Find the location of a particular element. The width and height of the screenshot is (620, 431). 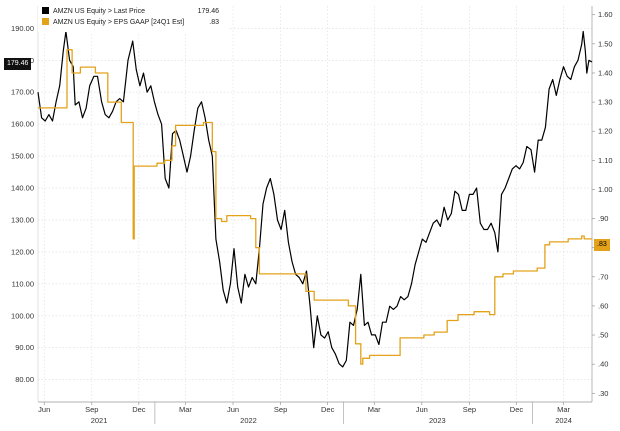

last-eps-badge: .83 is located at coordinates (602, 245).